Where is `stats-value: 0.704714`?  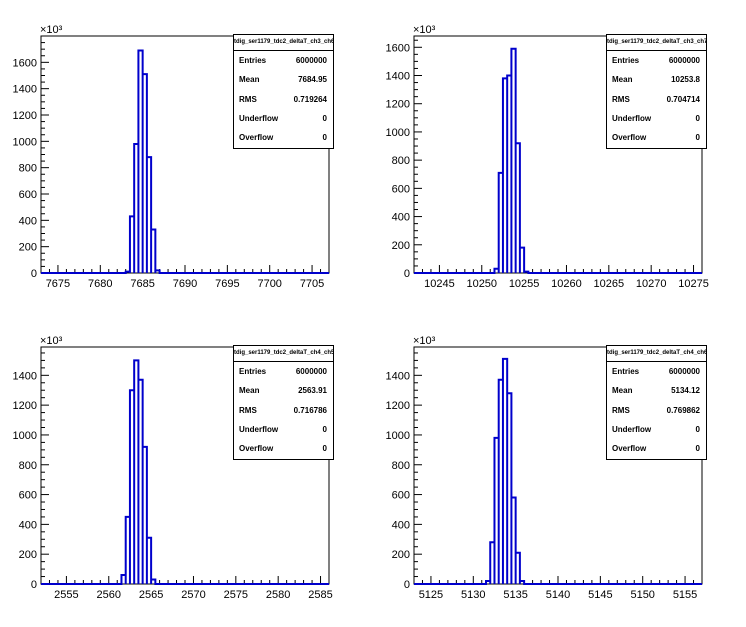
stats-value: 0.704714 is located at coordinates (683, 99).